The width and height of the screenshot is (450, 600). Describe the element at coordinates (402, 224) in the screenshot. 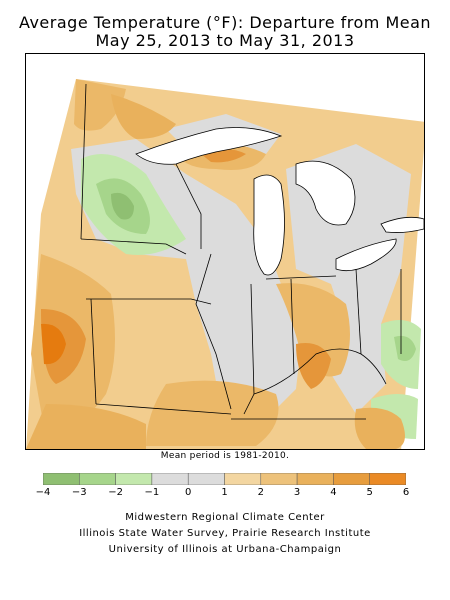

I see `lake-ontario` at that location.